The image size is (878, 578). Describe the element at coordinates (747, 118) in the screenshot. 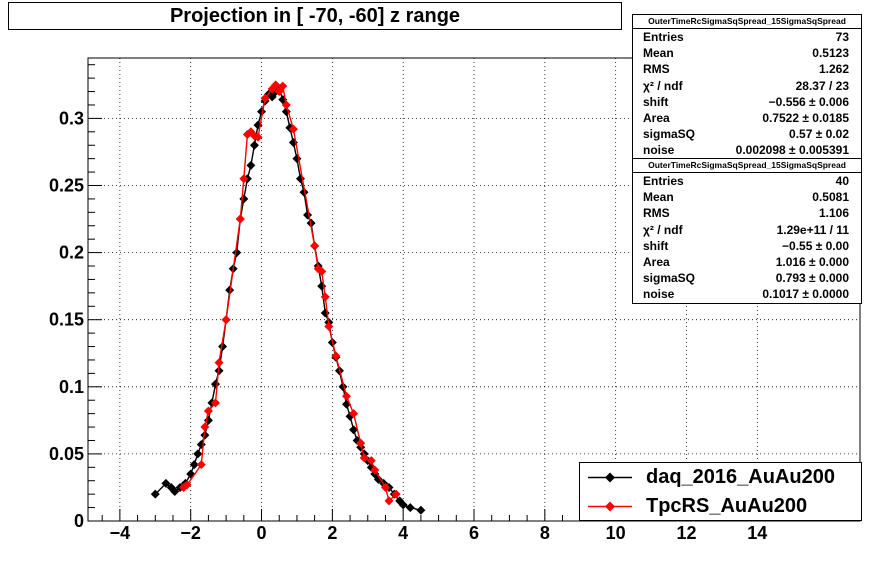

I see `stats-row-area: Area 0.7522 ± 0.0185` at that location.